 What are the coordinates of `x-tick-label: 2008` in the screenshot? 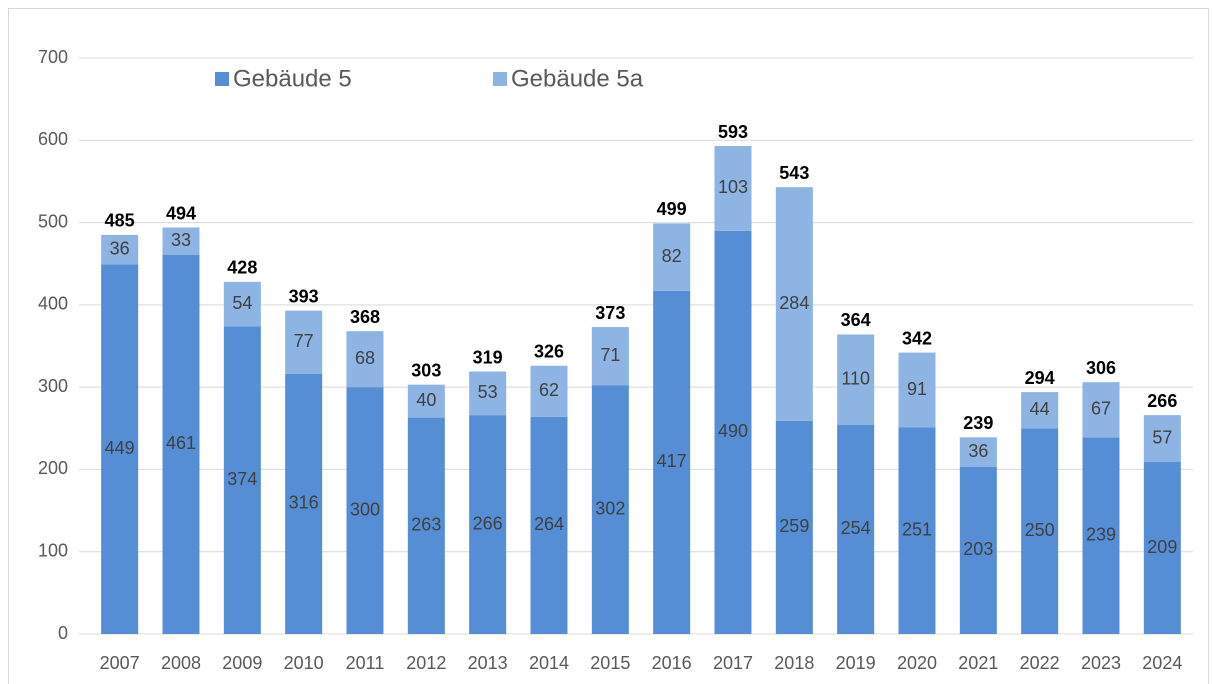 It's located at (181, 663).